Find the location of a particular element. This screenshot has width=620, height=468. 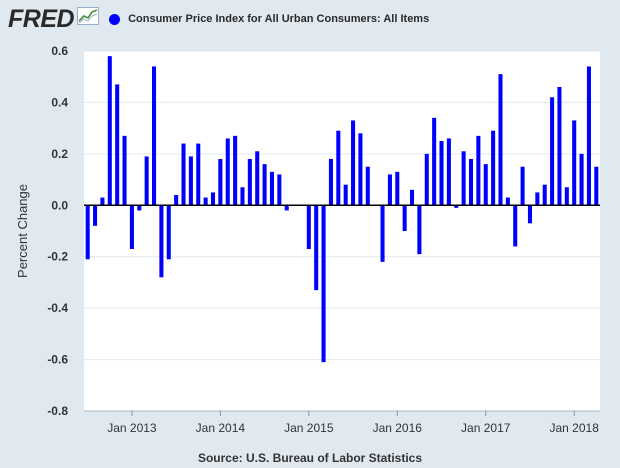

x-tick-label: Jan 2017 is located at coordinates (486, 428).